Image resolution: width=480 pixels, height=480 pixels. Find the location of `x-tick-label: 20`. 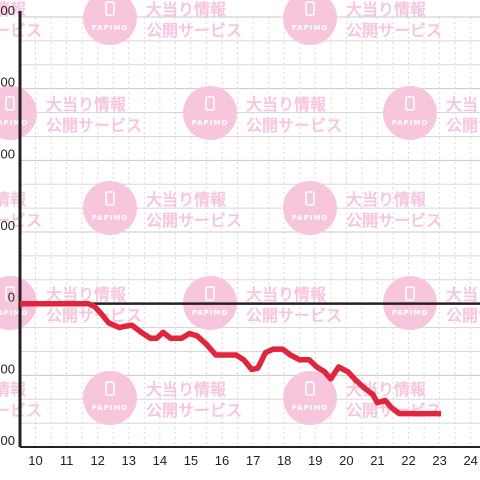

x-tick-label: 20 is located at coordinates (346, 460).